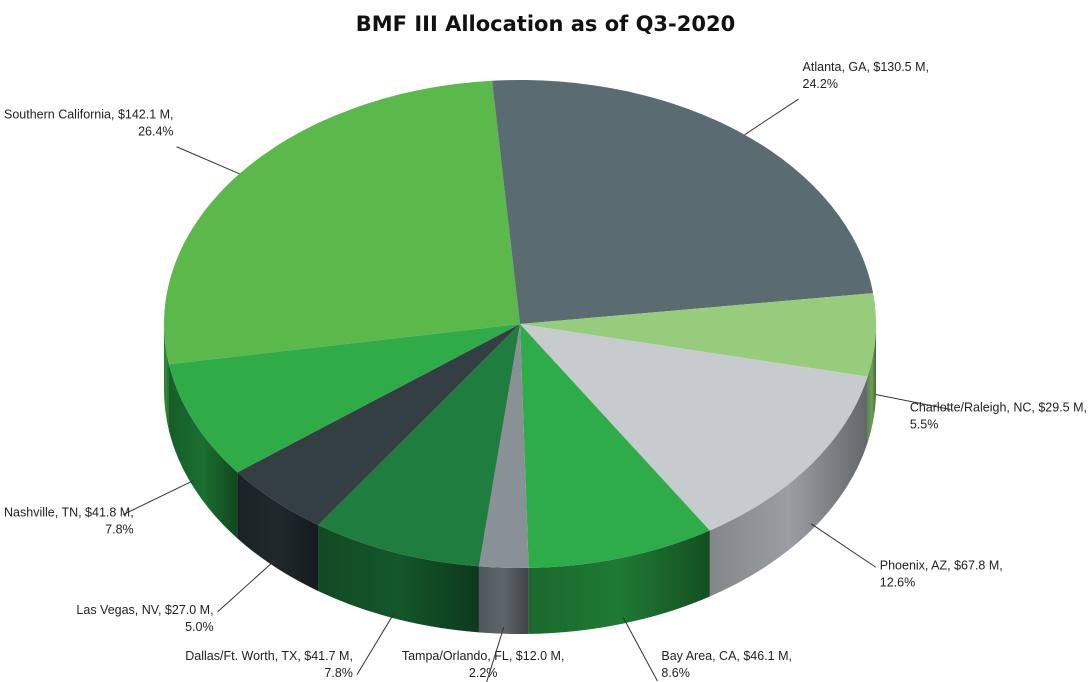 The image size is (1091, 682). I want to click on pie-slice-nashville-tn, so click(344, 398).